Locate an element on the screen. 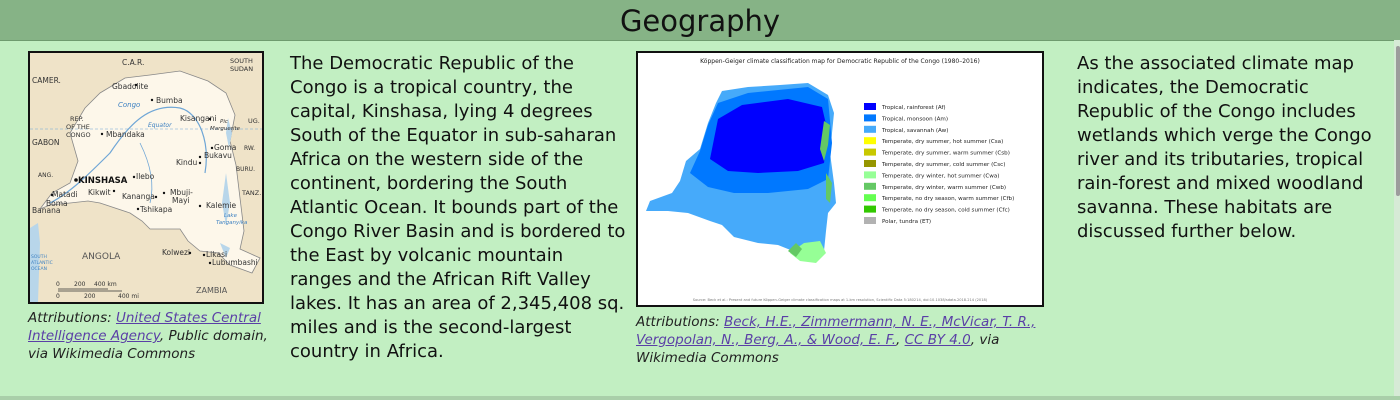 Image resolution: width=1400 pixels, height=400 pixels. map1-scale-km-0: 0 is located at coordinates (58, 284).